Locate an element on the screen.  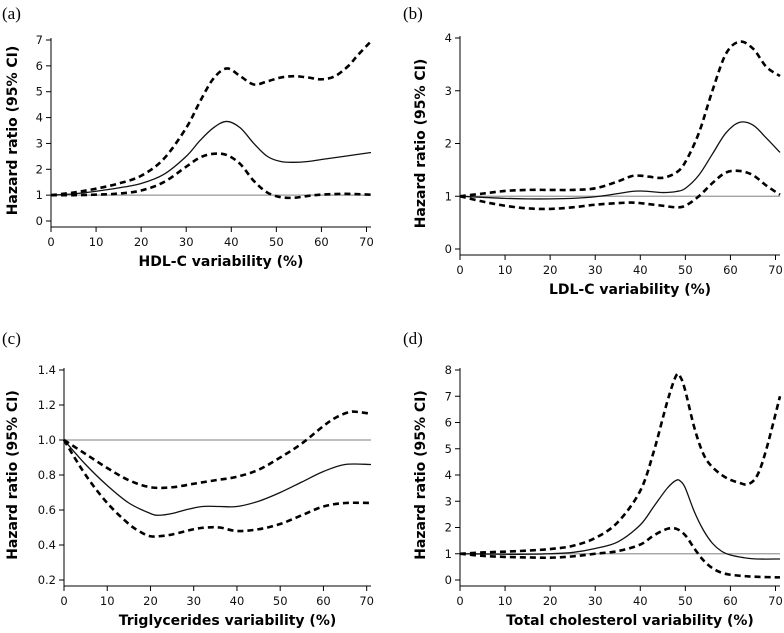
y-tick-label: 0.2 is located at coordinates (47, 580).